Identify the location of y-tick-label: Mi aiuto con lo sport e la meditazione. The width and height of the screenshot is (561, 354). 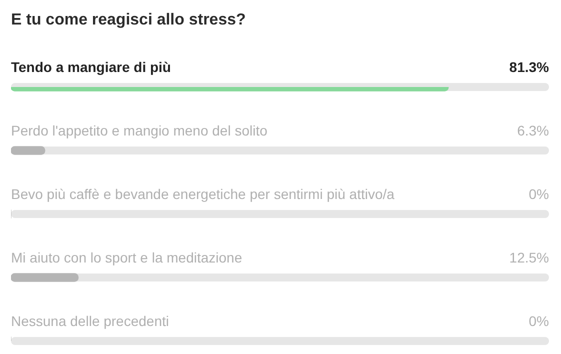
(126, 257).